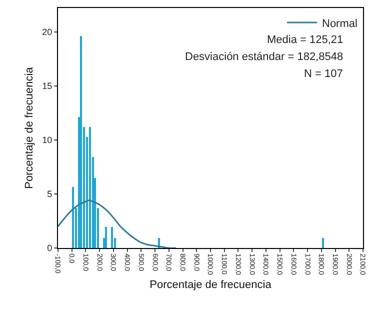 The image size is (379, 318). Describe the element at coordinates (47, 140) in the screenshot. I see `y-tick-label: 10` at that location.